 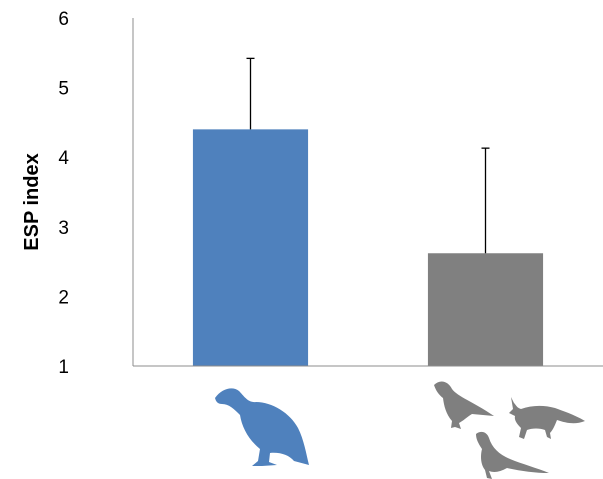 I want to click on y-tick-label: 6, so click(x=63, y=19).